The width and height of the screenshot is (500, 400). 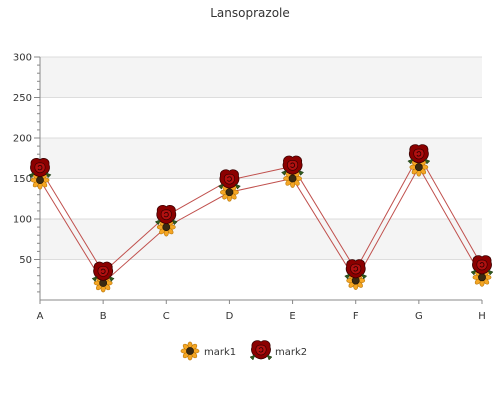 What do you see at coordinates (22, 179) in the screenshot?
I see `y-tick-label: 150` at bounding box center [22, 179].